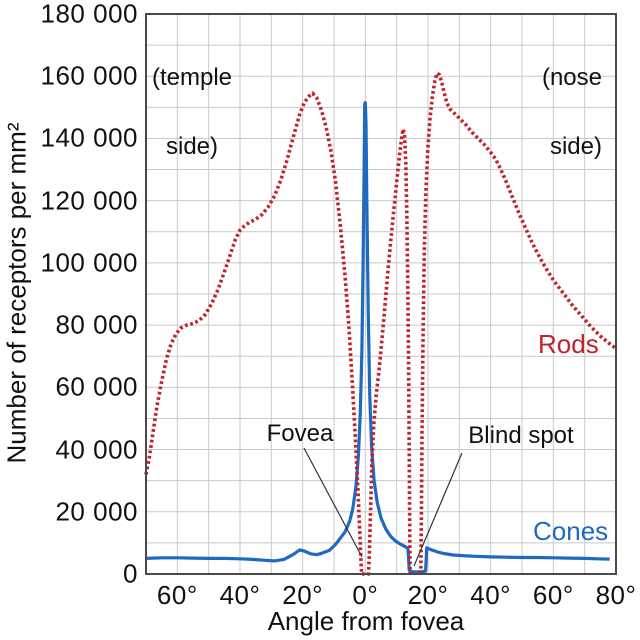 This screenshot has height=640, width=640. Describe the element at coordinates (365, 595) in the screenshot. I see `x-tick-label: 0°` at that location.